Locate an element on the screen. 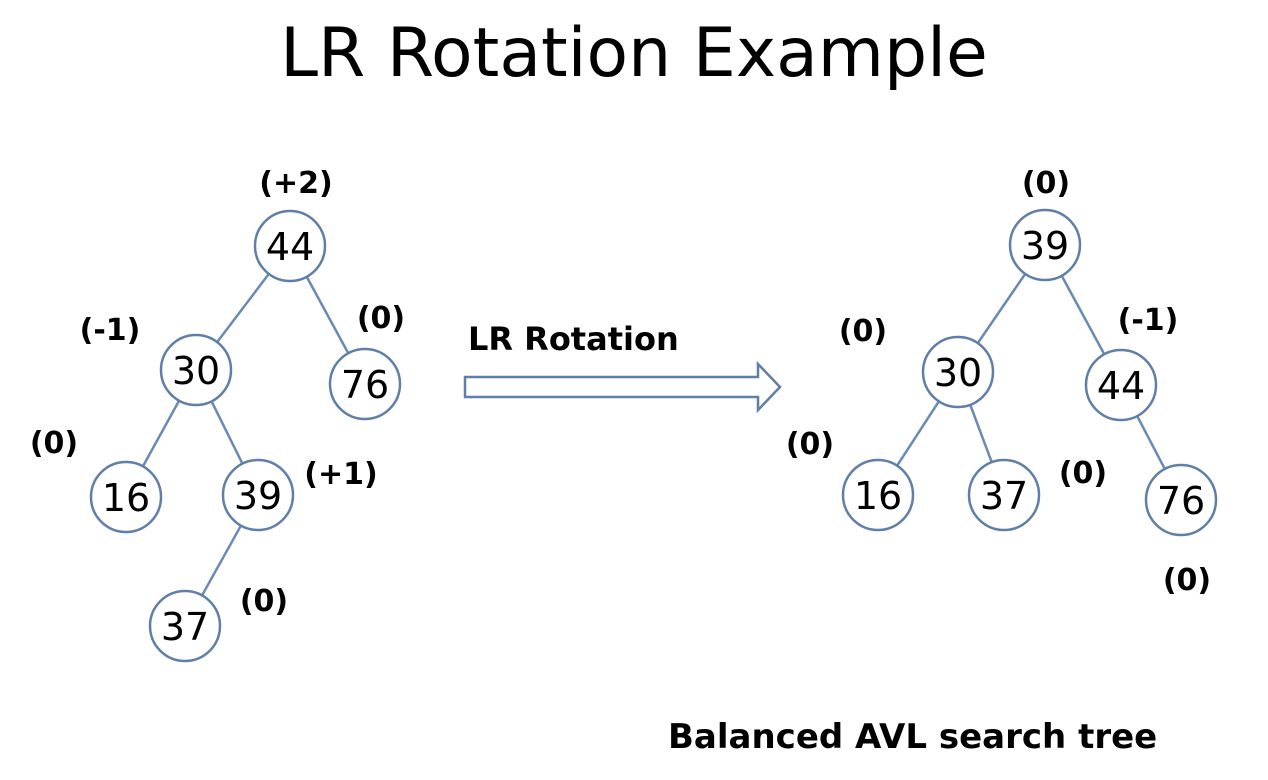 The width and height of the screenshot is (1268, 780). after-node-37: 37 is located at coordinates (1004, 495).